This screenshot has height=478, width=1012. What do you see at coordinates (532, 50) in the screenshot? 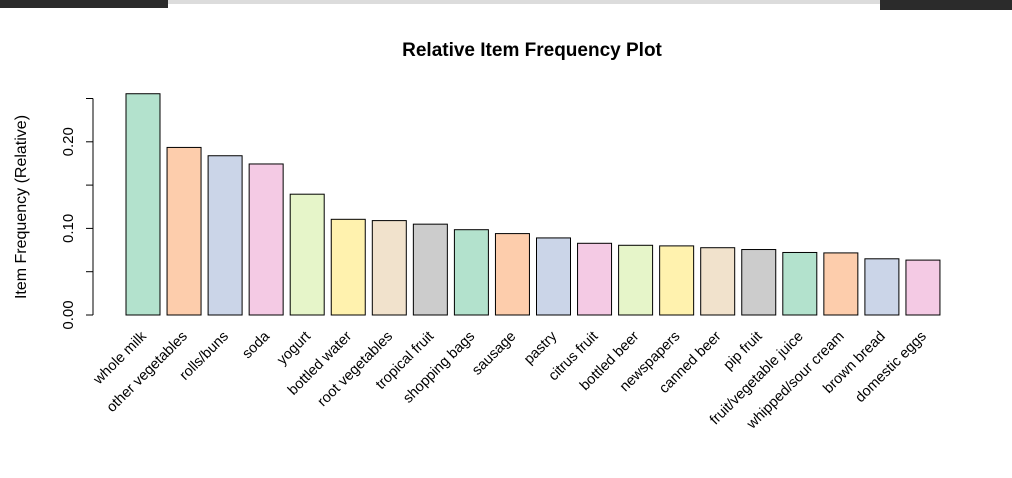
I see `chart-title: Relative Item Frequency Plot` at bounding box center [532, 50].